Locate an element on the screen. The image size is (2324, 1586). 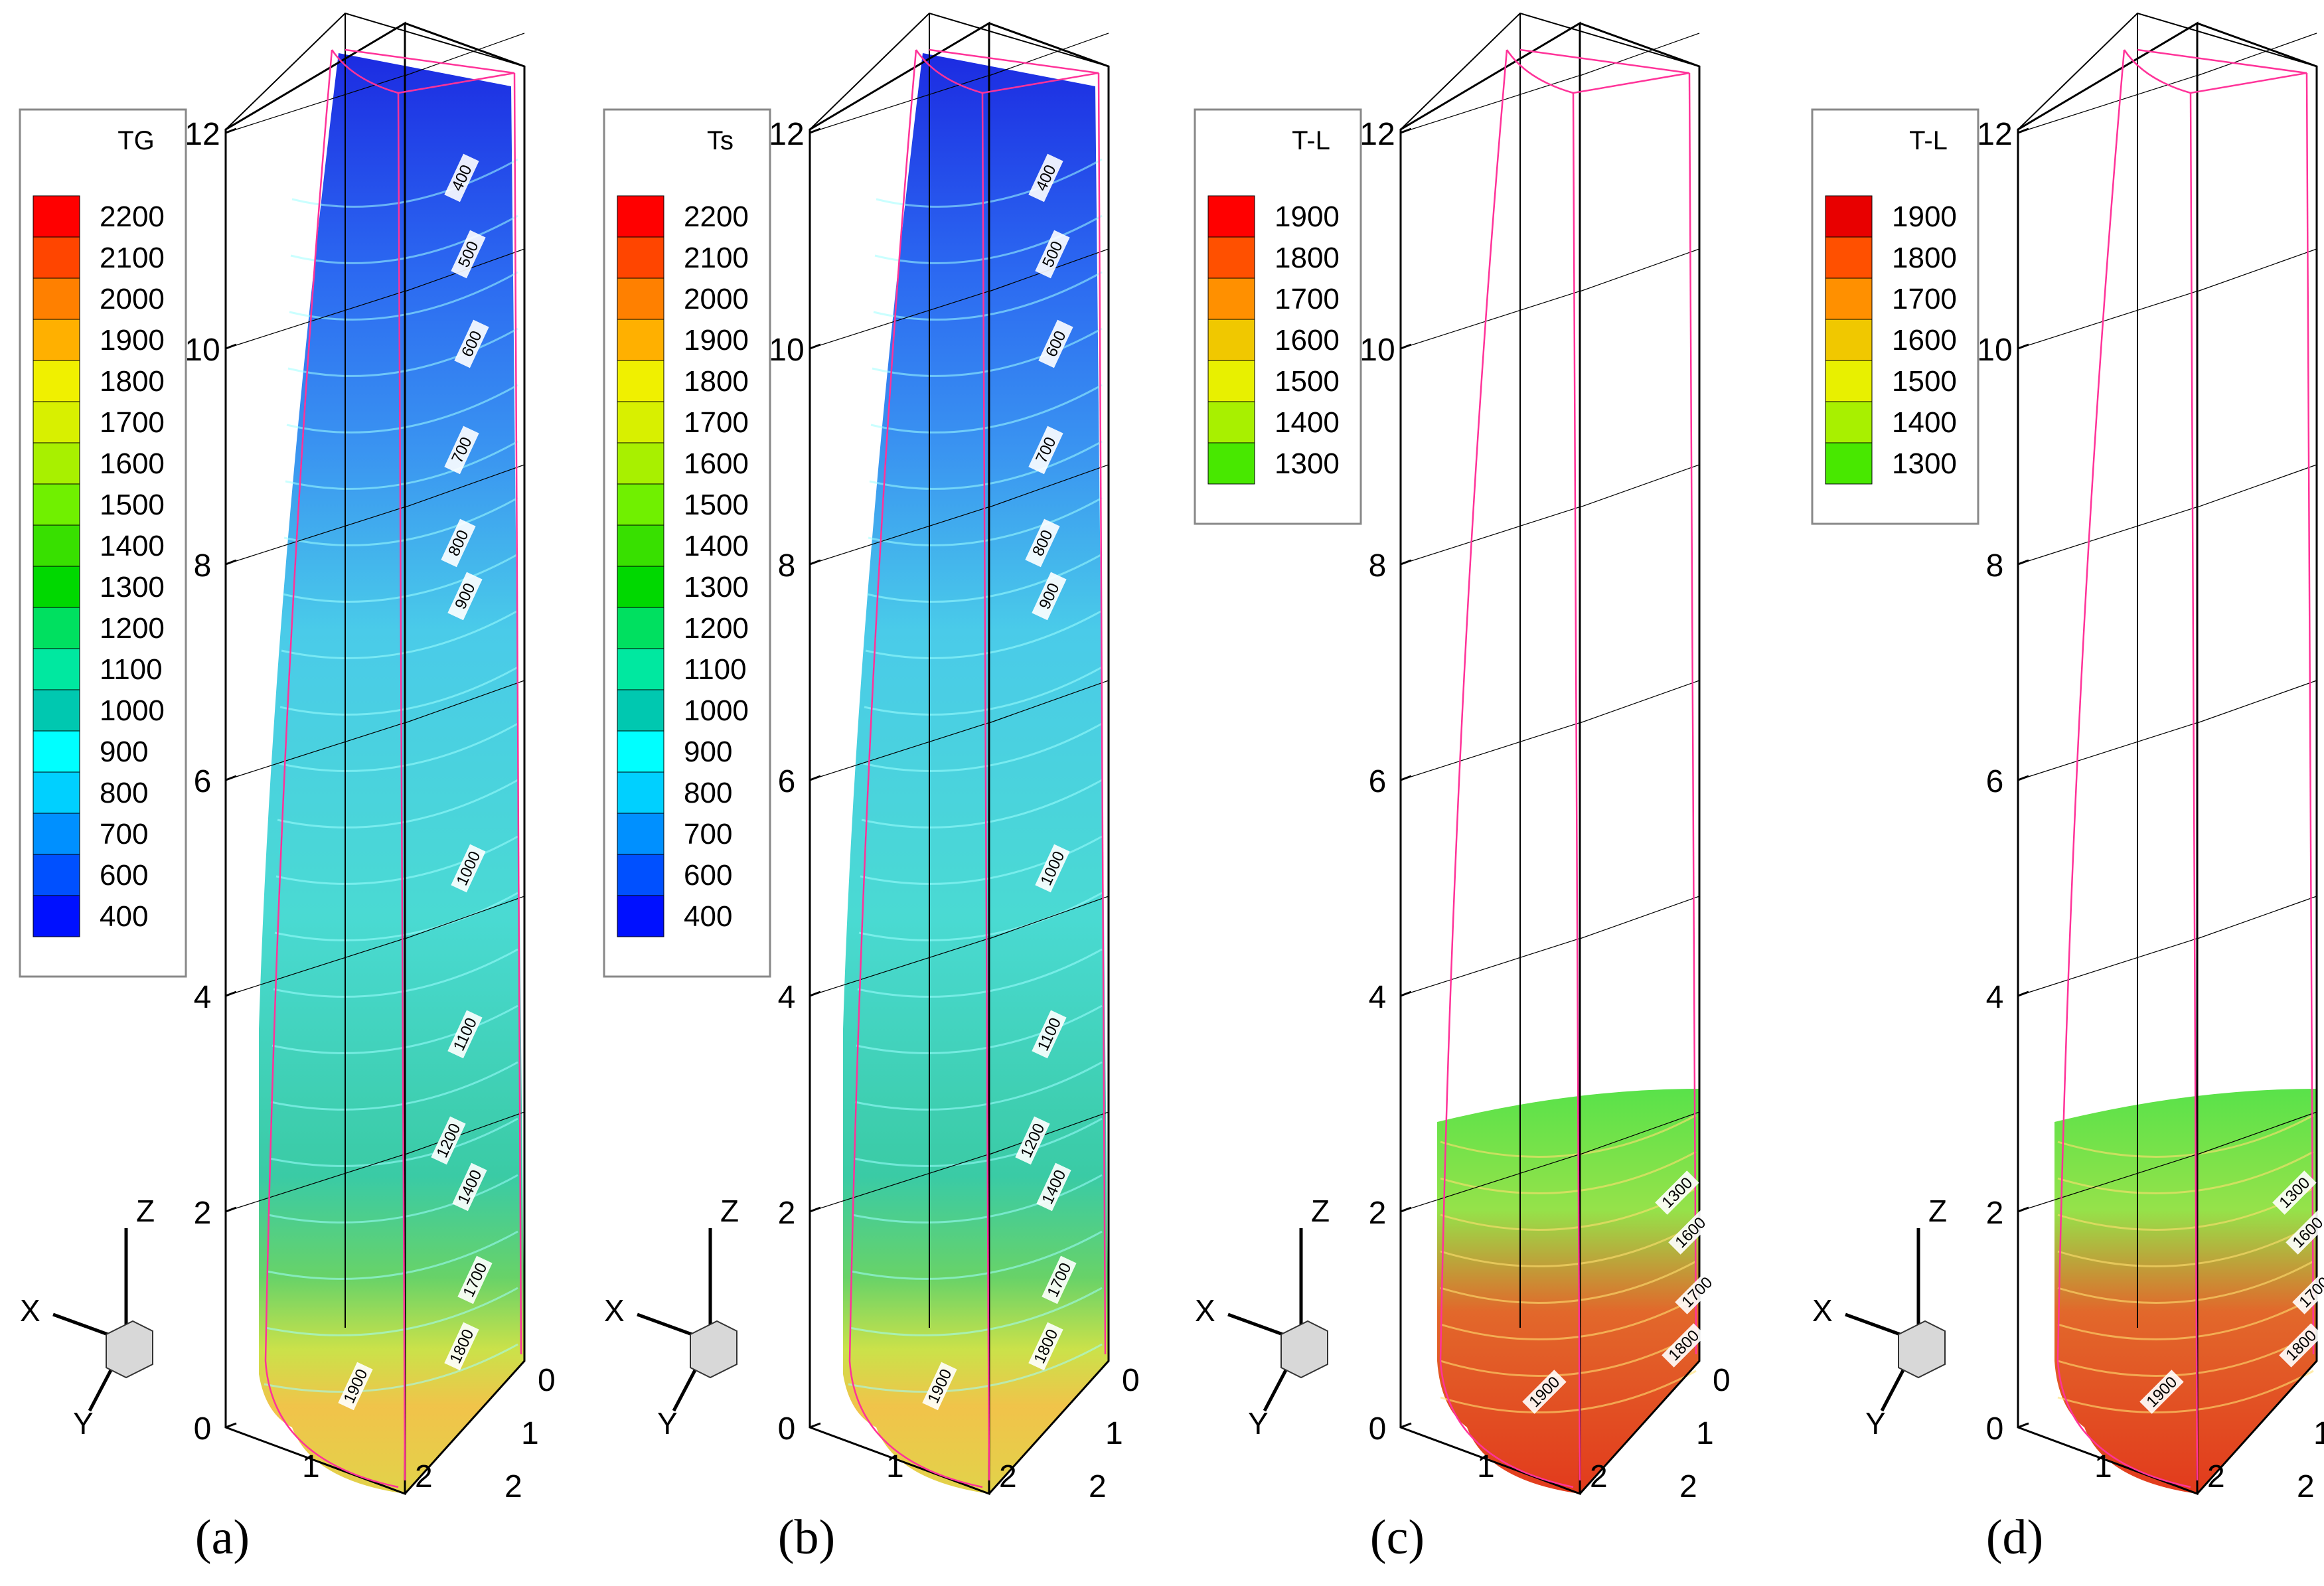
liquid-temperature-field is located at coordinates (1568, 1291).